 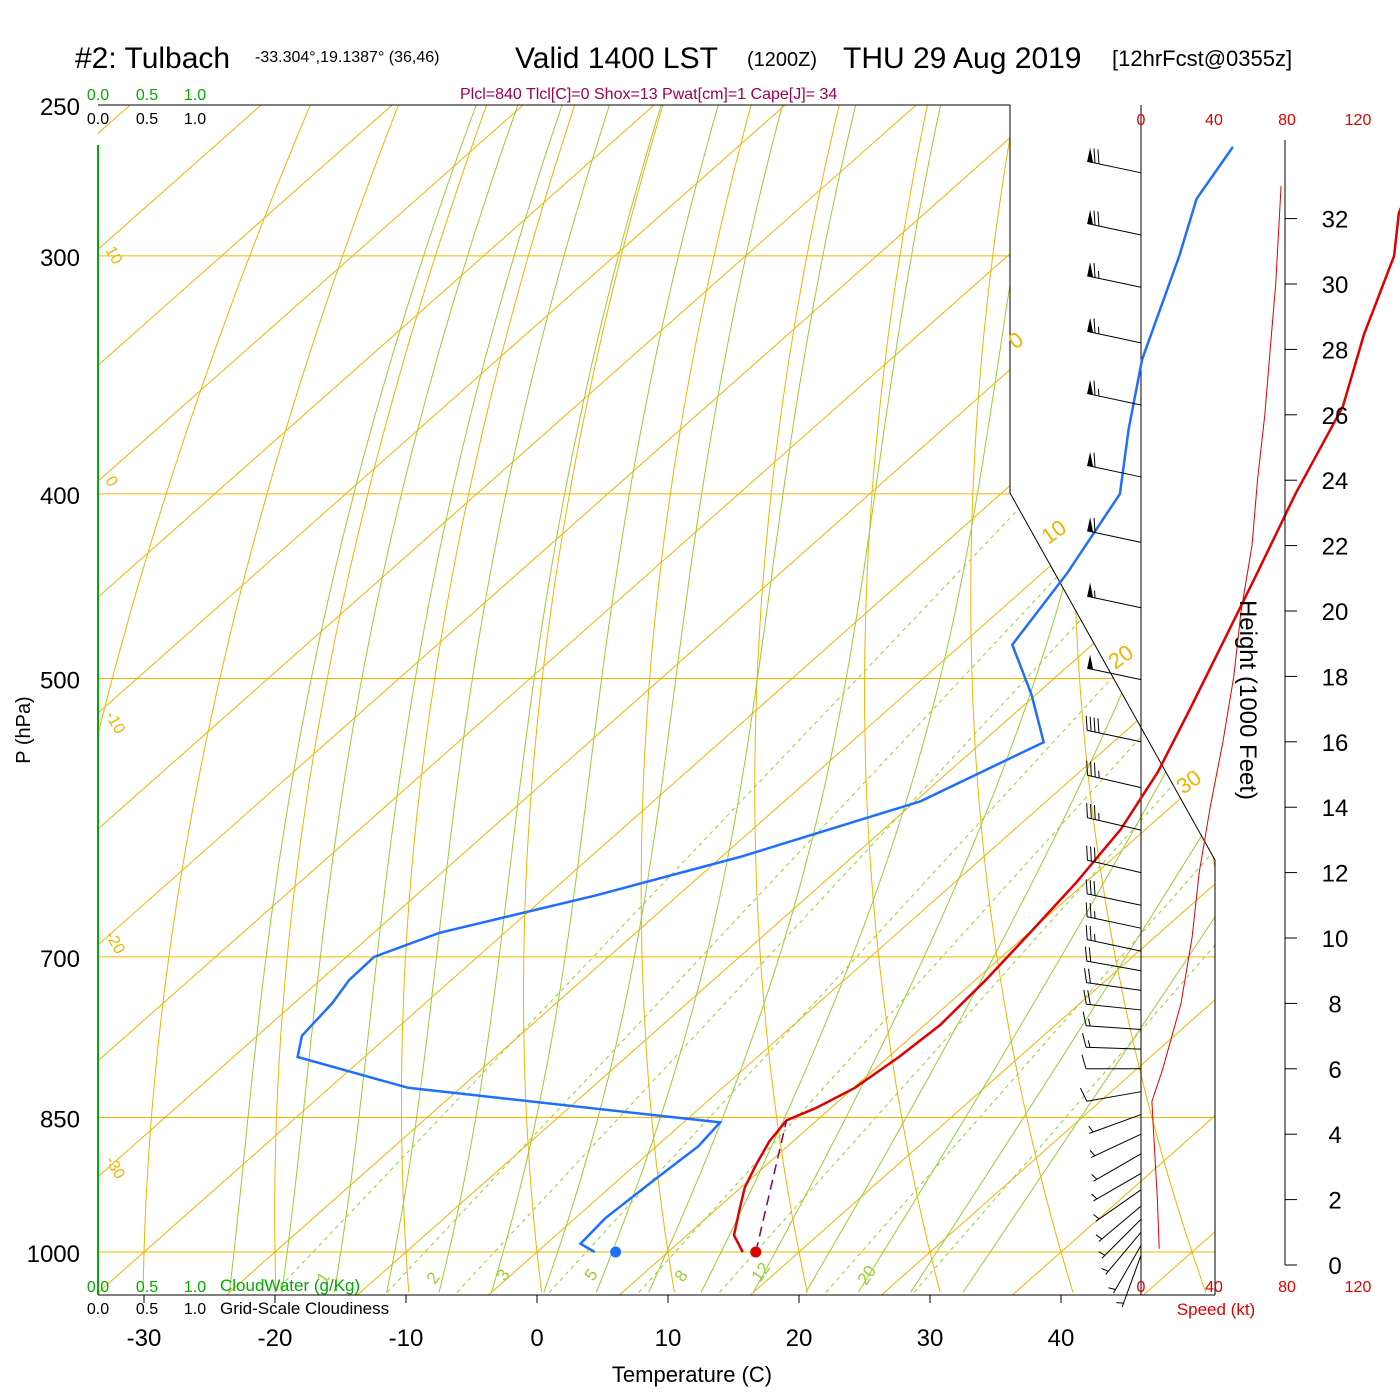 I want to click on isotherm-label: -10, so click(x=115, y=723).